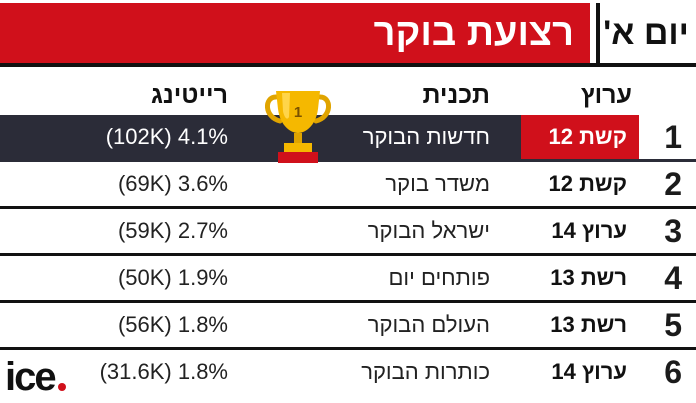  What do you see at coordinates (172, 277) in the screenshot?
I see `rating-value: (50K) 1.9%` at bounding box center [172, 277].